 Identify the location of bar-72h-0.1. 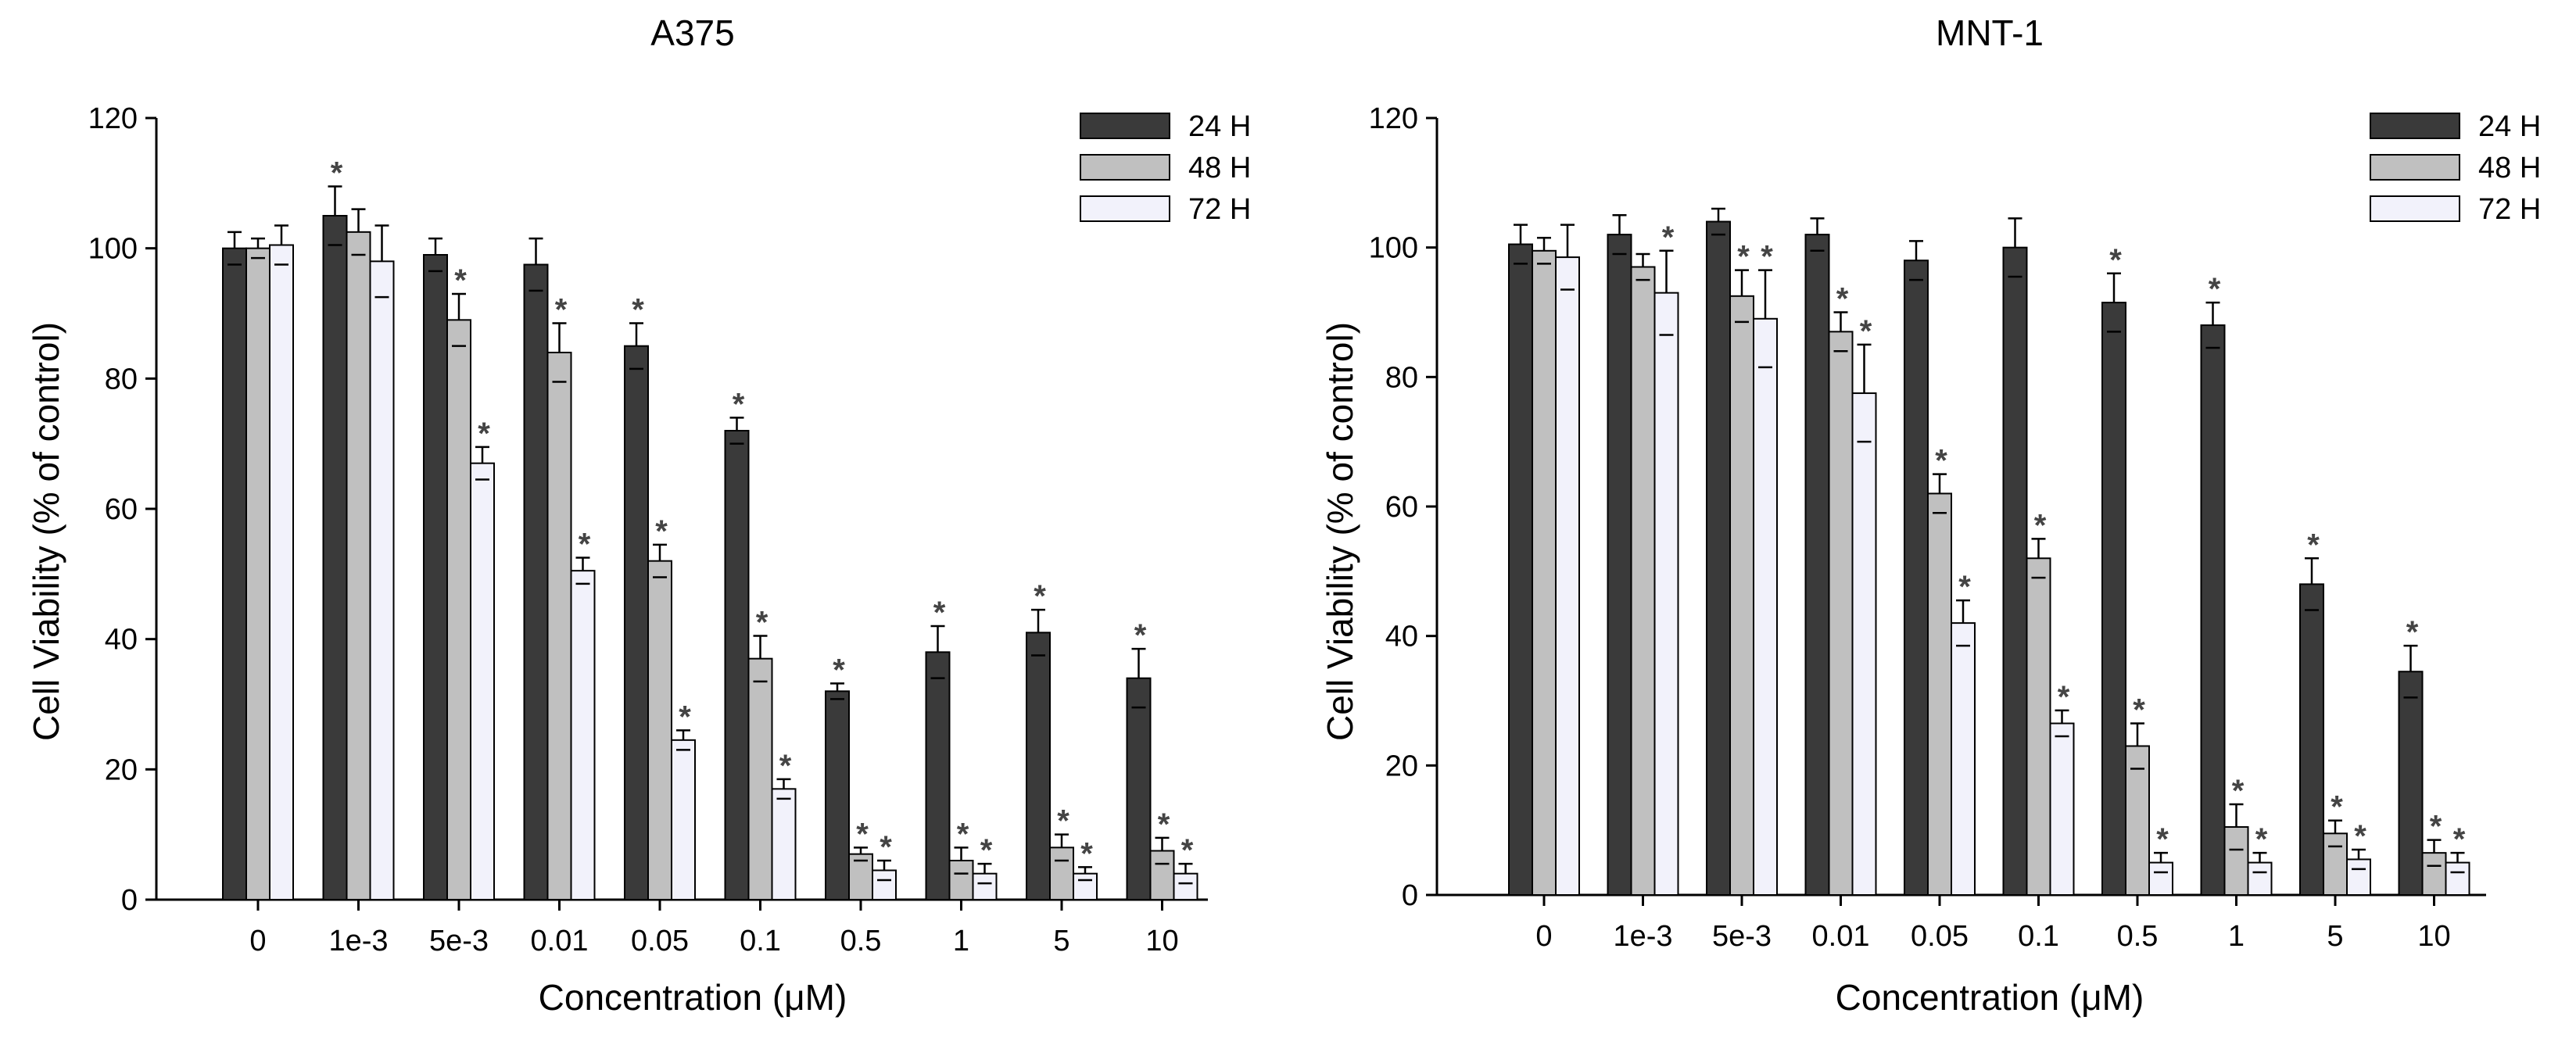
(2062, 809).